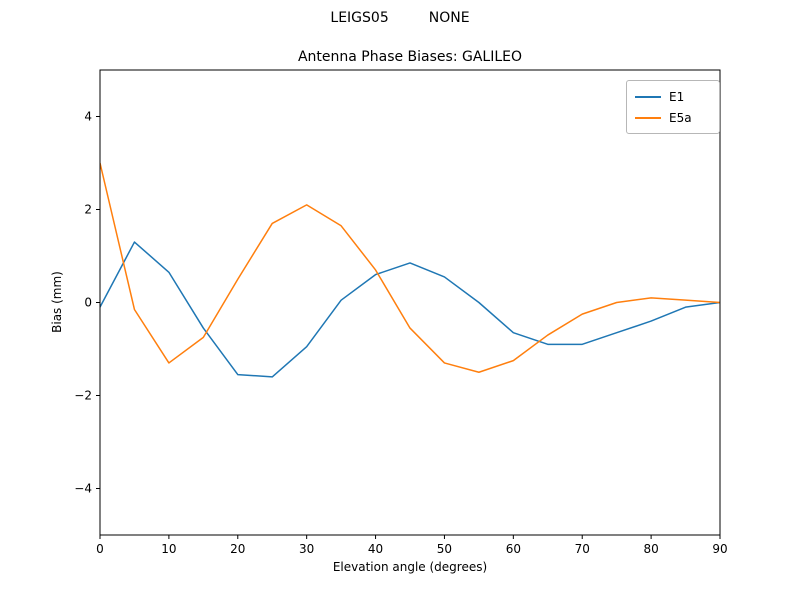 Image resolution: width=800 pixels, height=600 pixels. What do you see at coordinates (719, 549) in the screenshot?
I see `x-tick-label: 90` at bounding box center [719, 549].